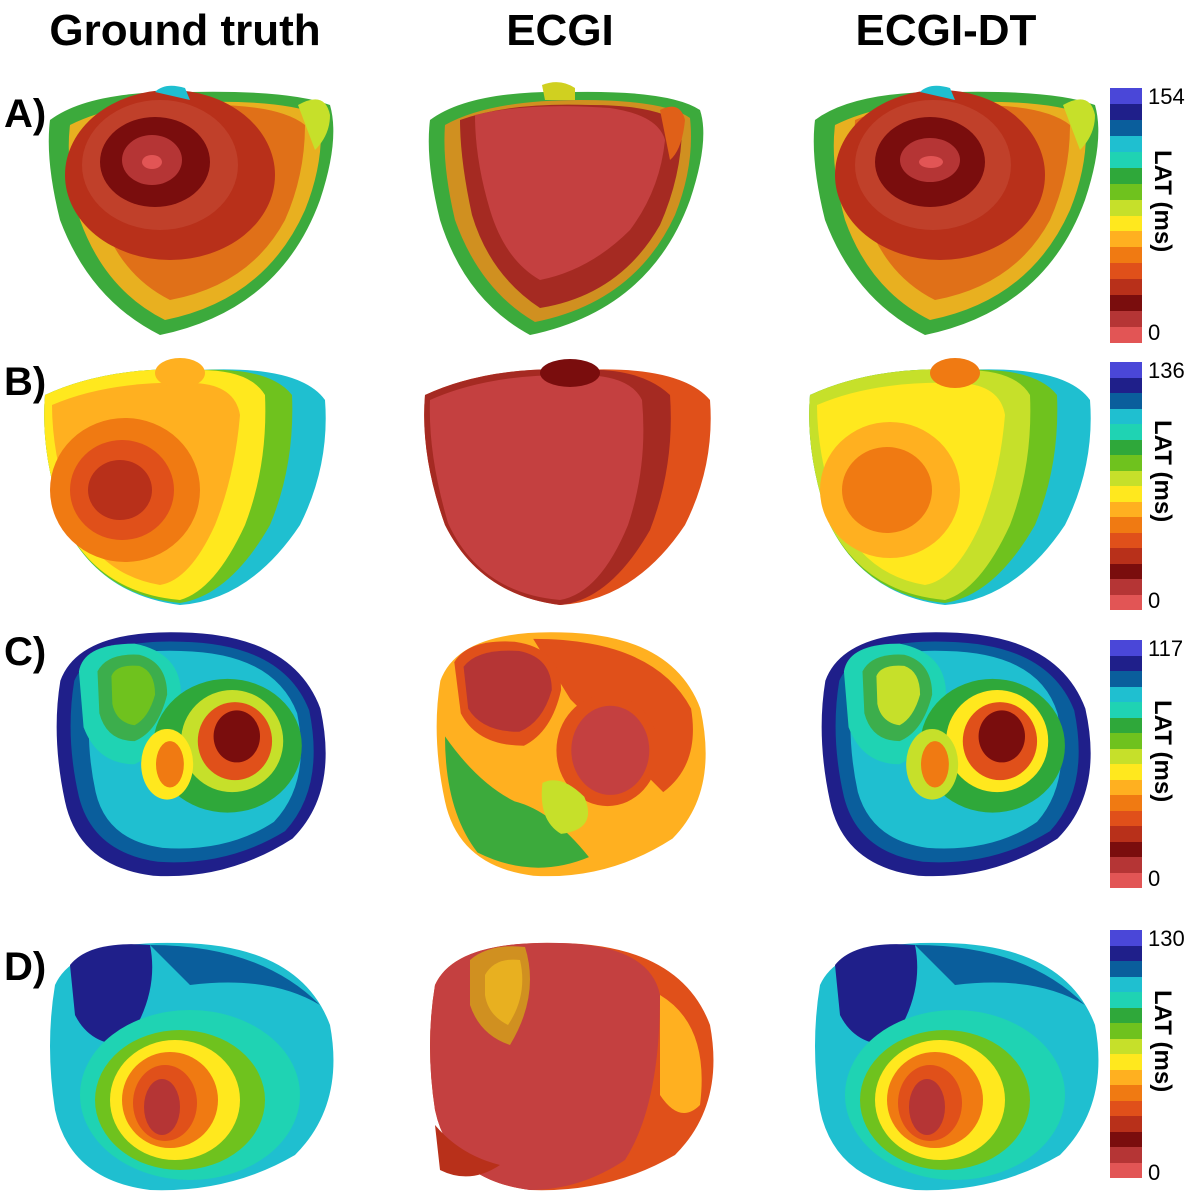 The height and width of the screenshot is (1200, 1197). What do you see at coordinates (1166, 938) in the screenshot?
I see `colorbar-d-max: 130` at bounding box center [1166, 938].